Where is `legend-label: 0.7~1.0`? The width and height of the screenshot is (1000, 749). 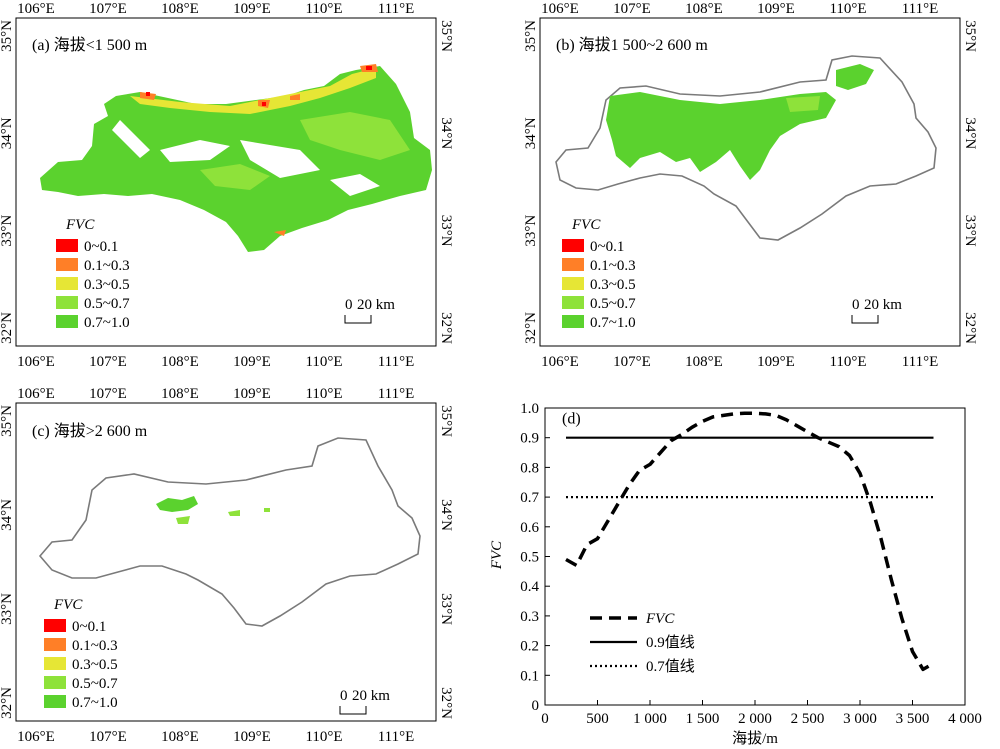 legend-label: 0.7~1.0 is located at coordinates (95, 703).